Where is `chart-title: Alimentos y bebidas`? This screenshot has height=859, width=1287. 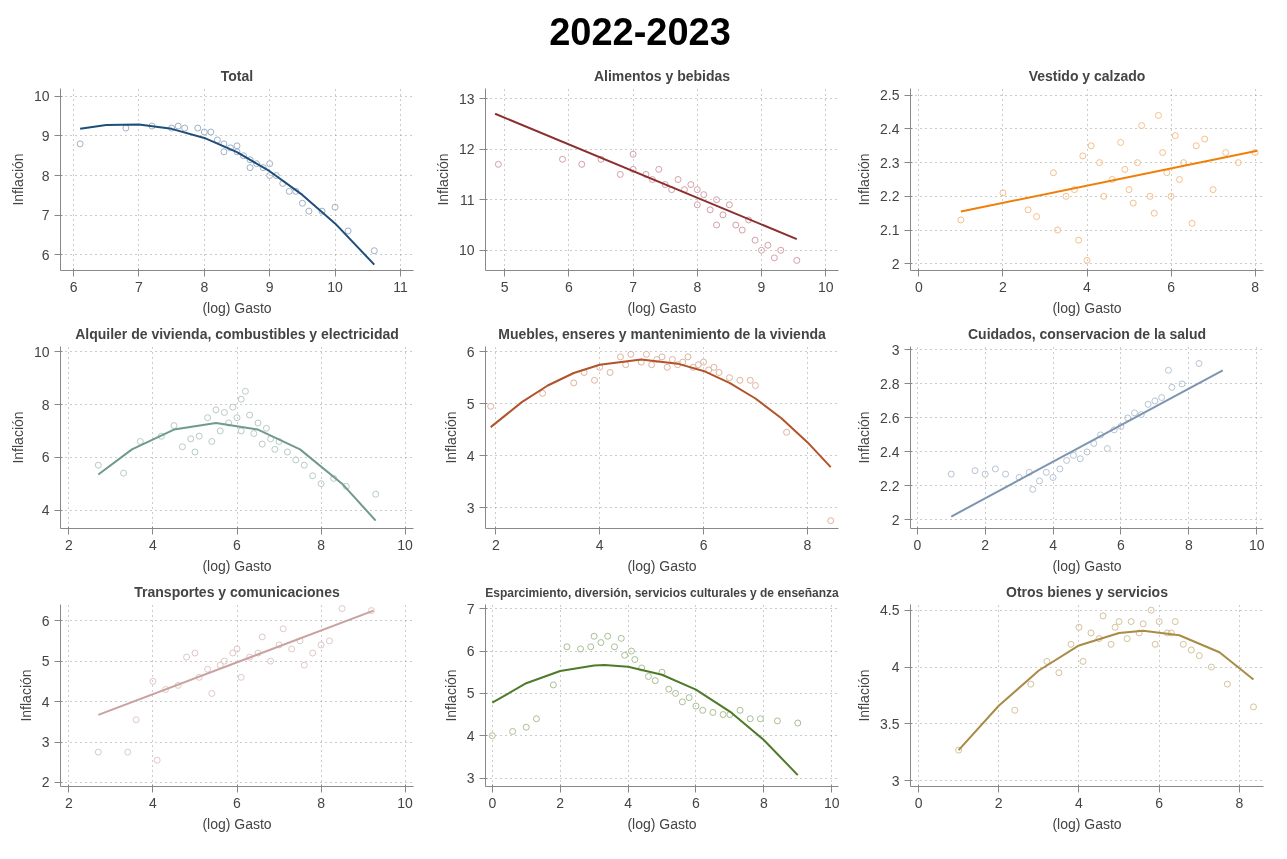
chart-title: Alimentos y bebidas is located at coordinates (662, 75).